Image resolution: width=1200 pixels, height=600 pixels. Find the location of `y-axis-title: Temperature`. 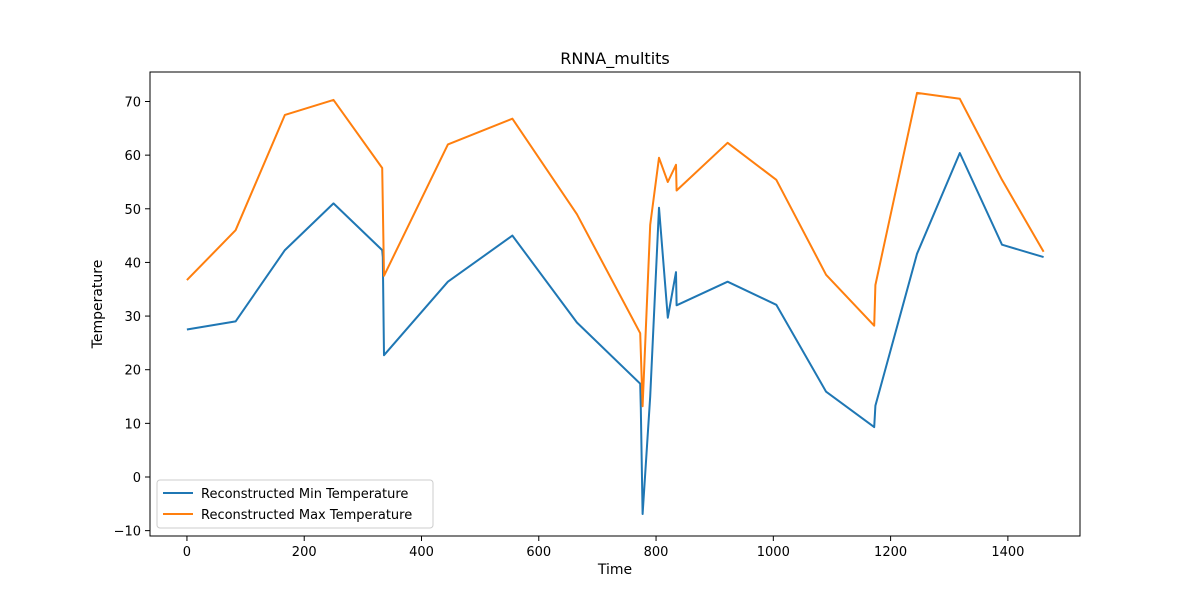

y-axis-title: Temperature is located at coordinates (98, 305).